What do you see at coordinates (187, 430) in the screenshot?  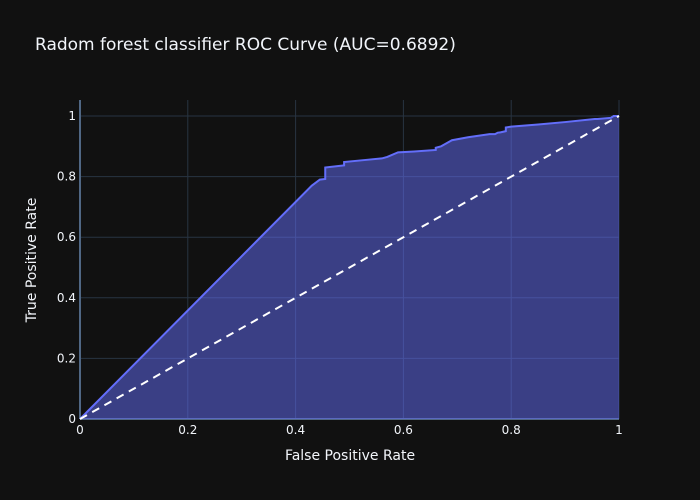 I see `x-tick-label: 0.2` at bounding box center [187, 430].